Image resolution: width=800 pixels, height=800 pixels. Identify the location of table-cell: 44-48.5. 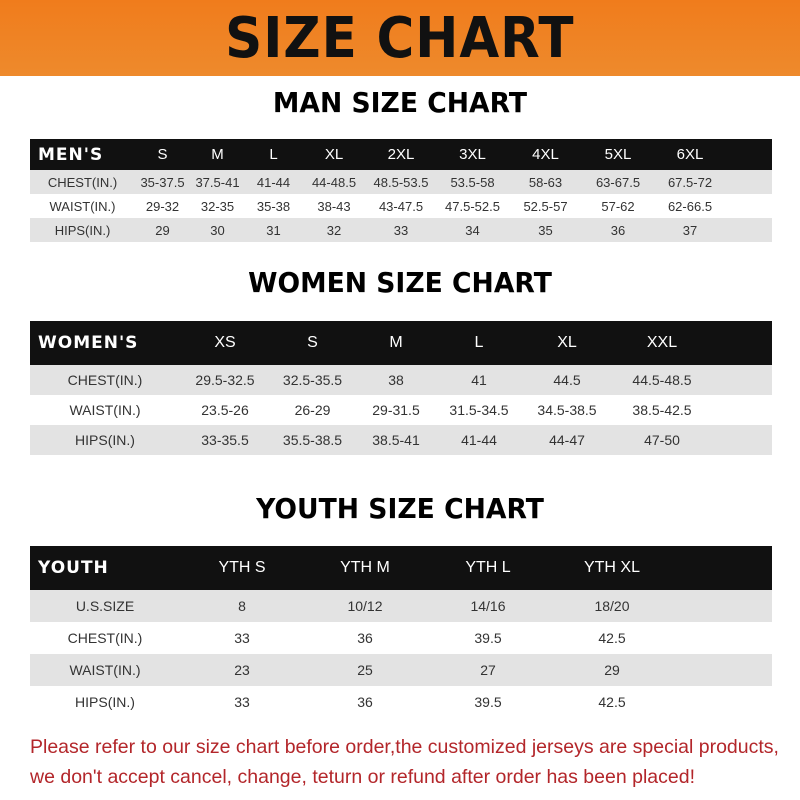
(334, 182).